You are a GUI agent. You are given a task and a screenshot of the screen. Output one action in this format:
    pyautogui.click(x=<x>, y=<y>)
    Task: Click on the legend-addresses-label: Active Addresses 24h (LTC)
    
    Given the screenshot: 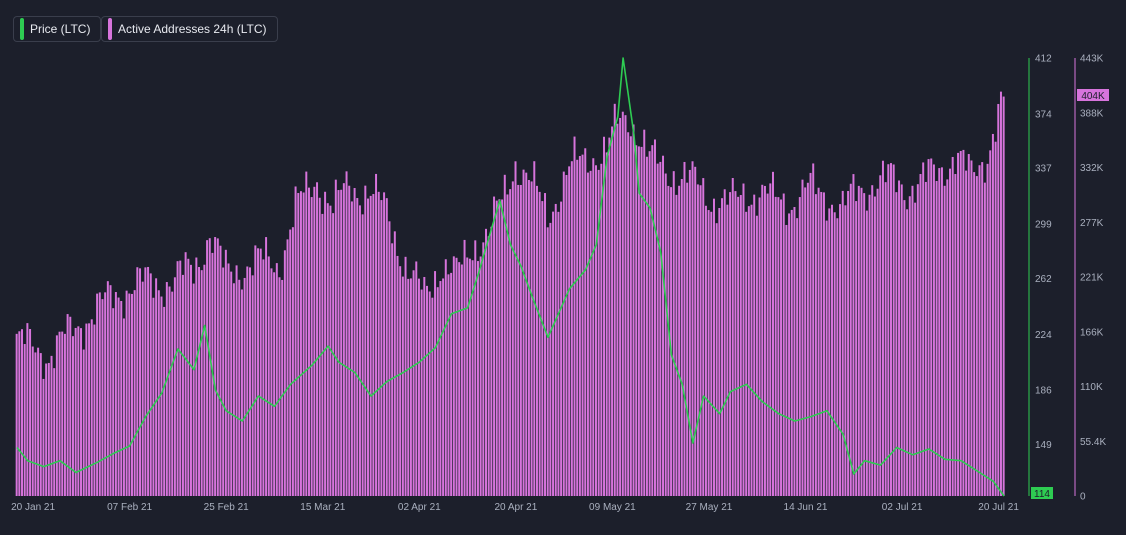 What is the action you would take?
    pyautogui.click(x=192, y=29)
    